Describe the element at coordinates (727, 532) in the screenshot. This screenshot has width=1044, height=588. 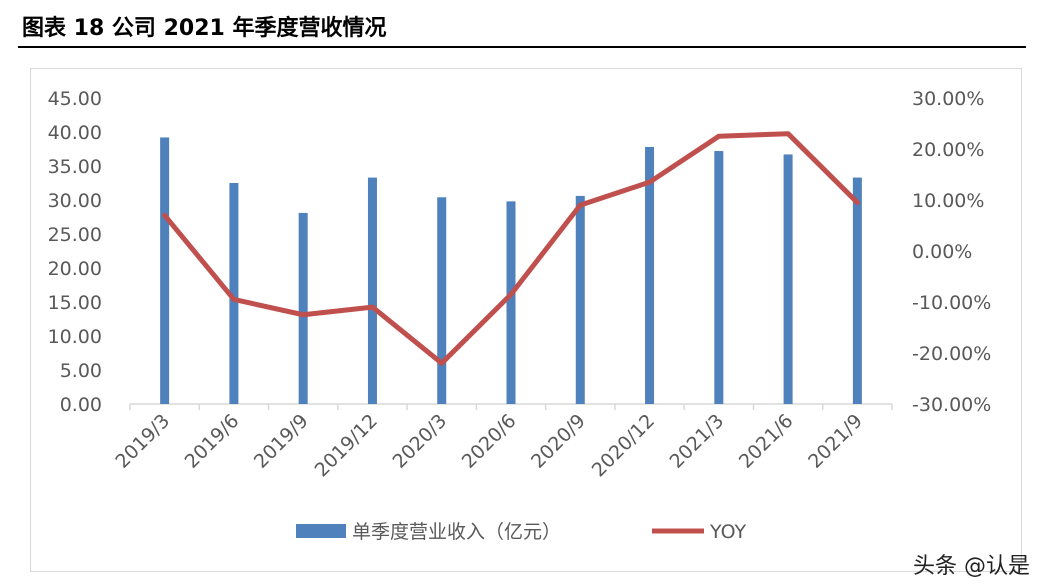
I see `legend-label-line: YOY` at that location.